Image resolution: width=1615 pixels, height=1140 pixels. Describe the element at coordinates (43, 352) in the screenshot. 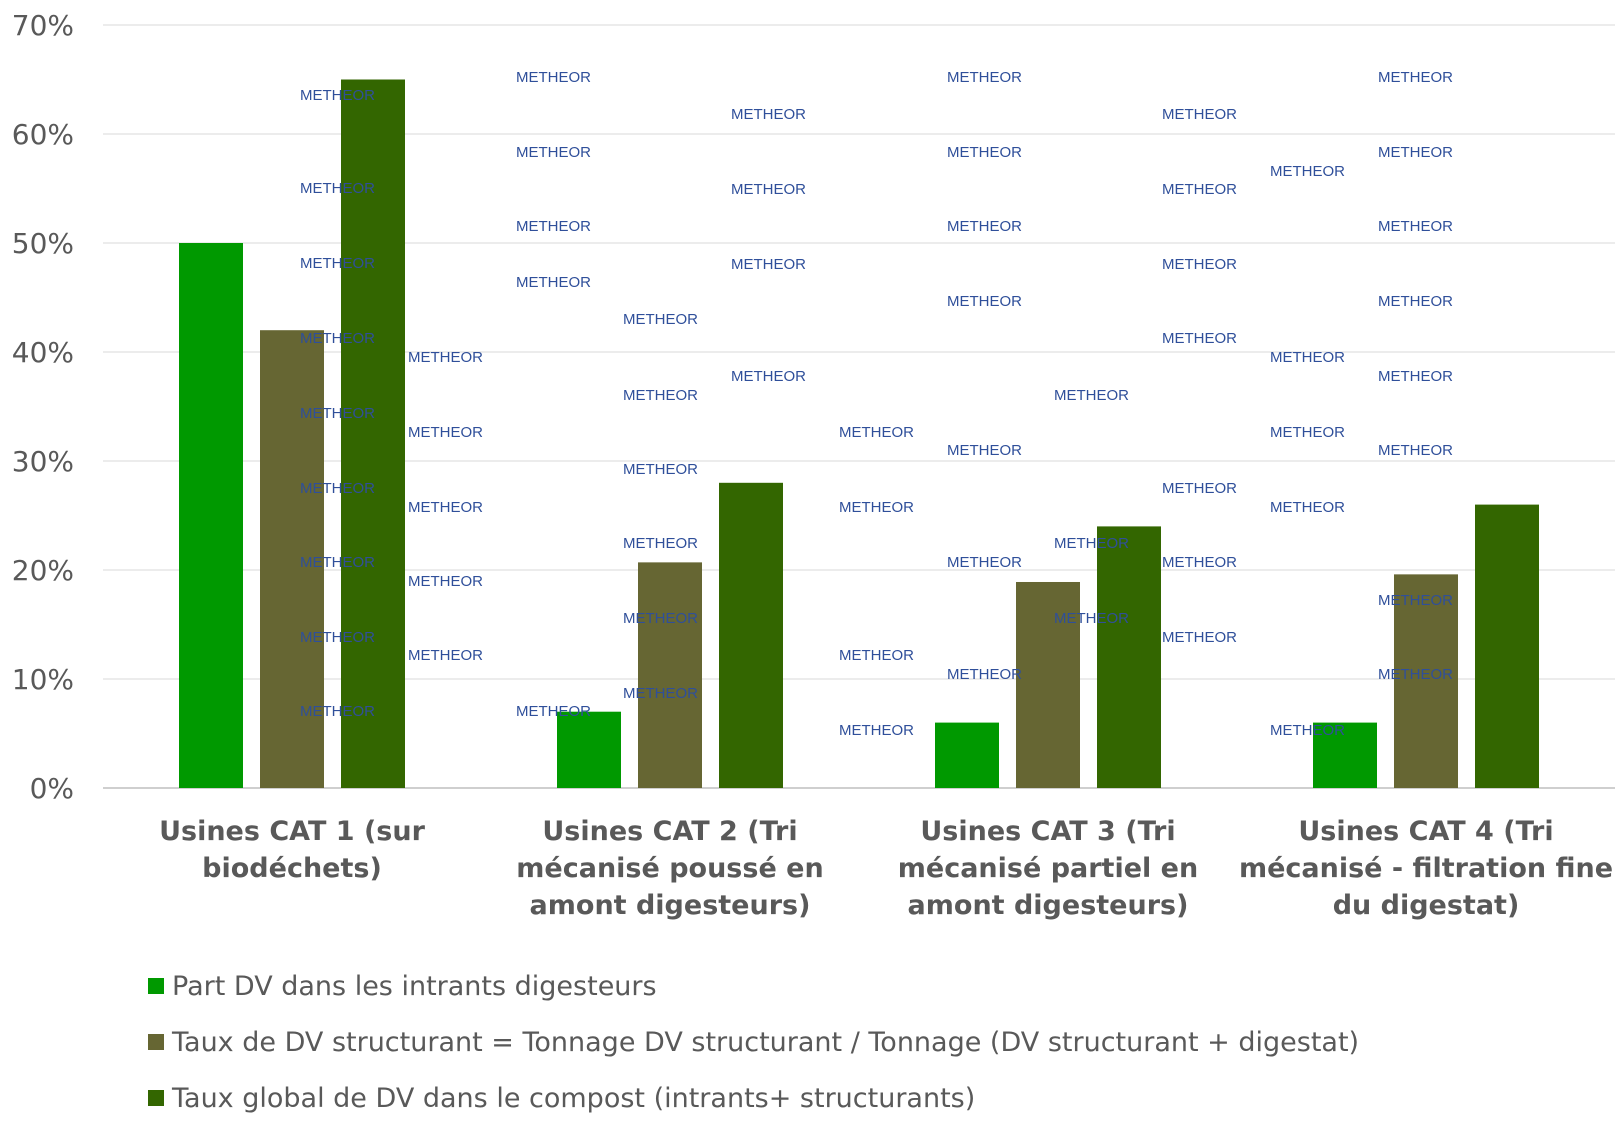

I see `y-tick-label: 40%` at that location.